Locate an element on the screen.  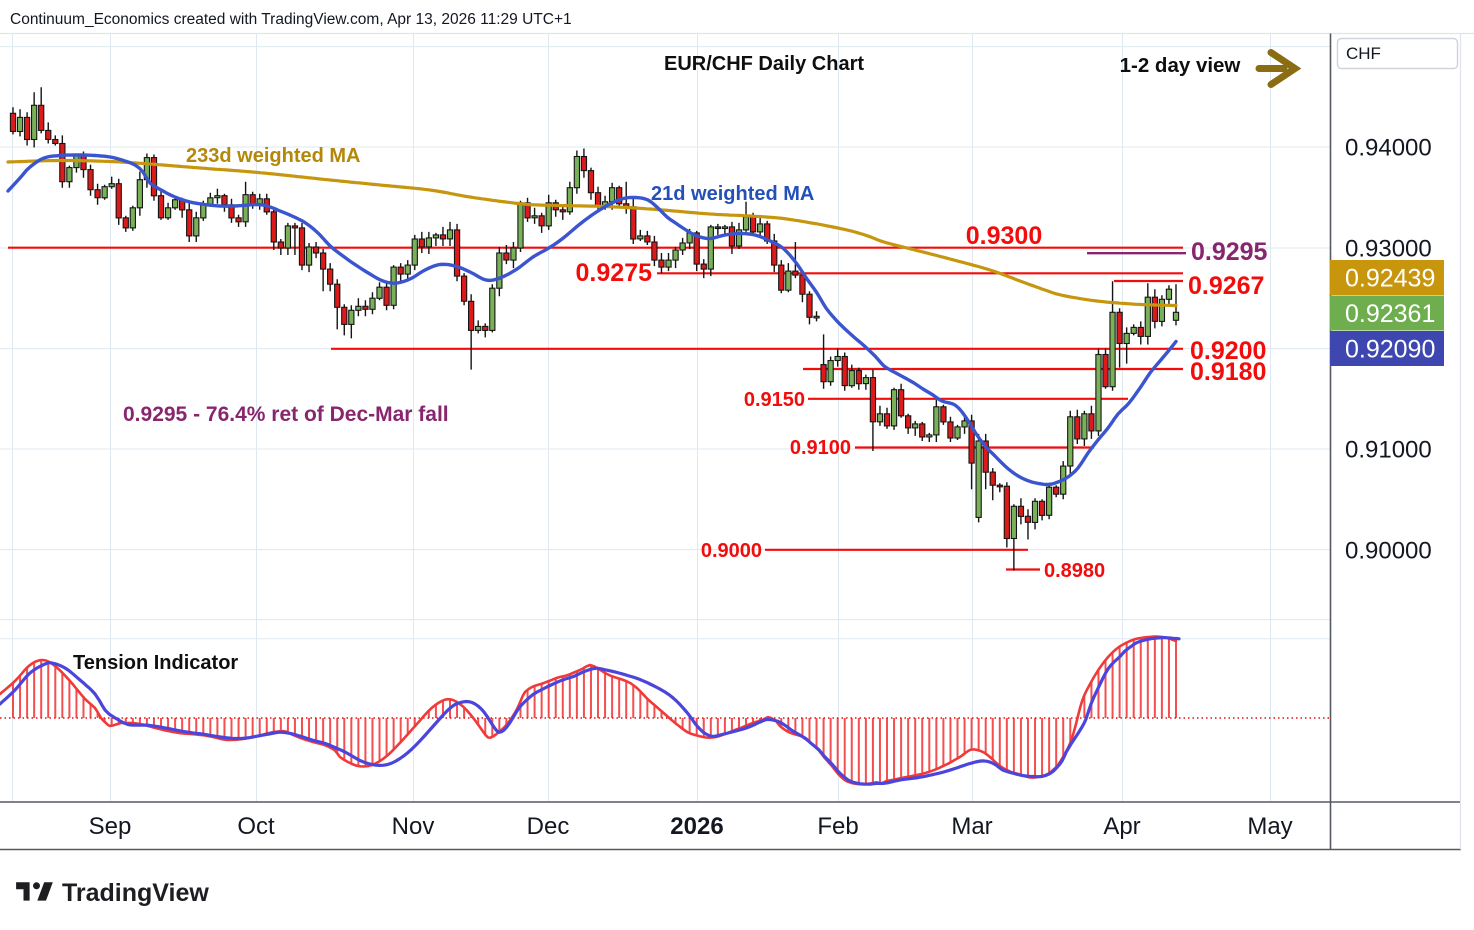
svg-text: 0.9100 is located at coordinates (820, 448).